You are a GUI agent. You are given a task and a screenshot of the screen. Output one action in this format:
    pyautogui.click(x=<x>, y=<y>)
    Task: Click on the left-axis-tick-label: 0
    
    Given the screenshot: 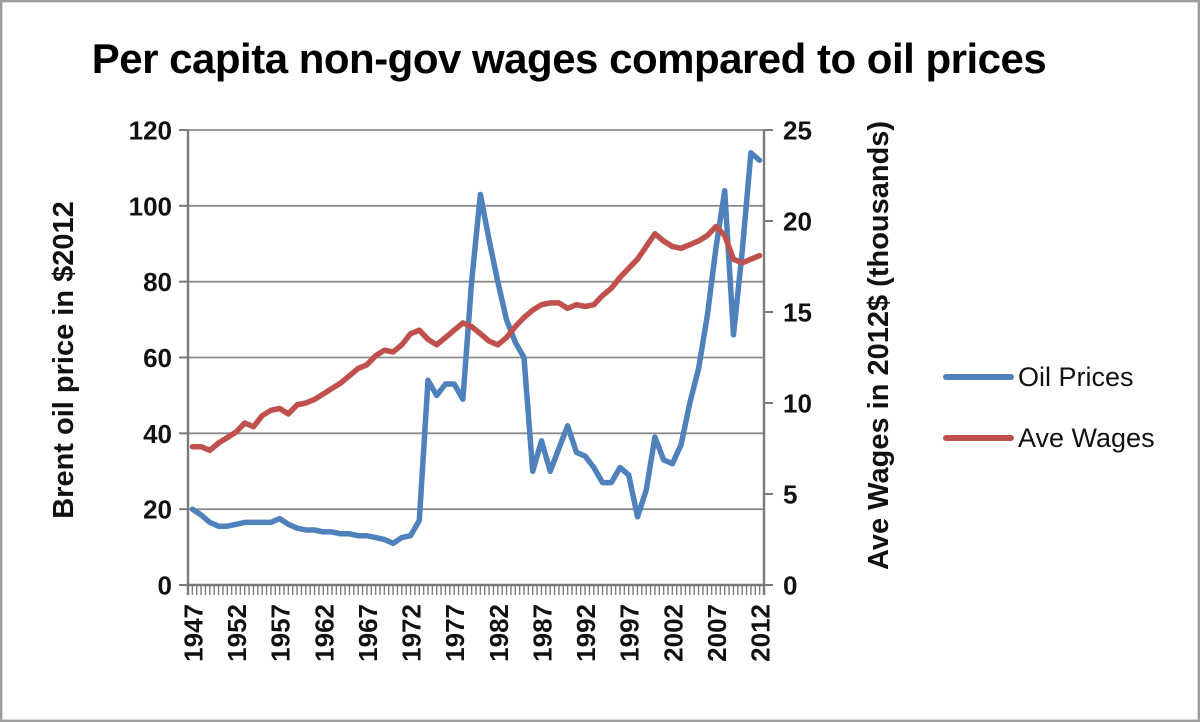 What is the action you would take?
    pyautogui.click(x=165, y=586)
    